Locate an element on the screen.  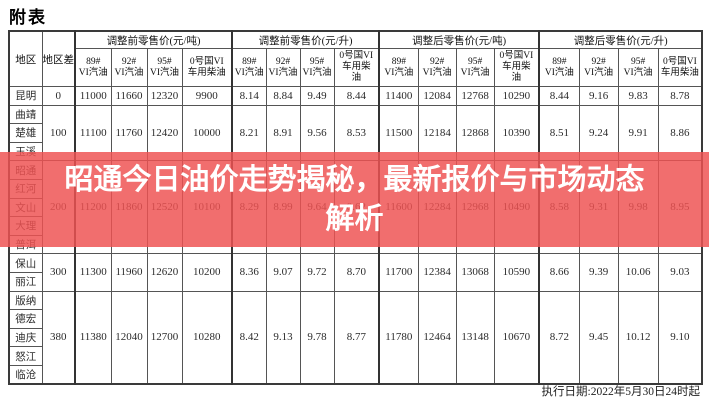
group-header-pre-ton: 调整前零售价(元/吨) is located at coordinates (153, 39).